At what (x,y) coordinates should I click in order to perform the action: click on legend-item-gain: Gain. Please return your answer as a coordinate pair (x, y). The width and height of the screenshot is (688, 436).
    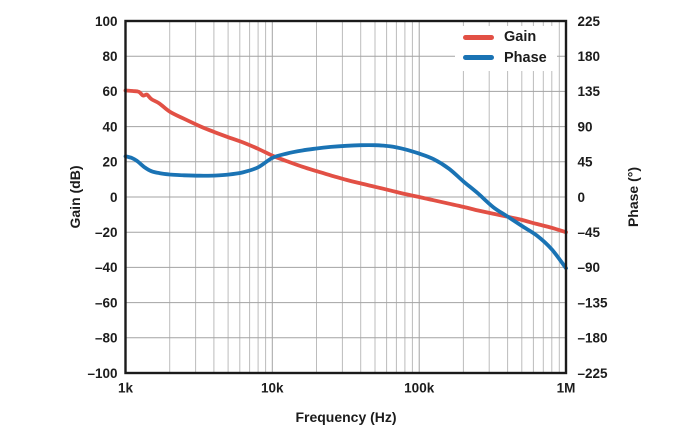
    Looking at the image, I should click on (505, 37).